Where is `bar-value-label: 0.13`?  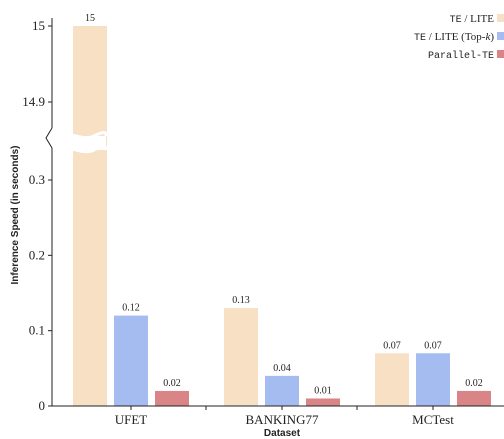
bar-value-label: 0.13 is located at coordinates (241, 300).